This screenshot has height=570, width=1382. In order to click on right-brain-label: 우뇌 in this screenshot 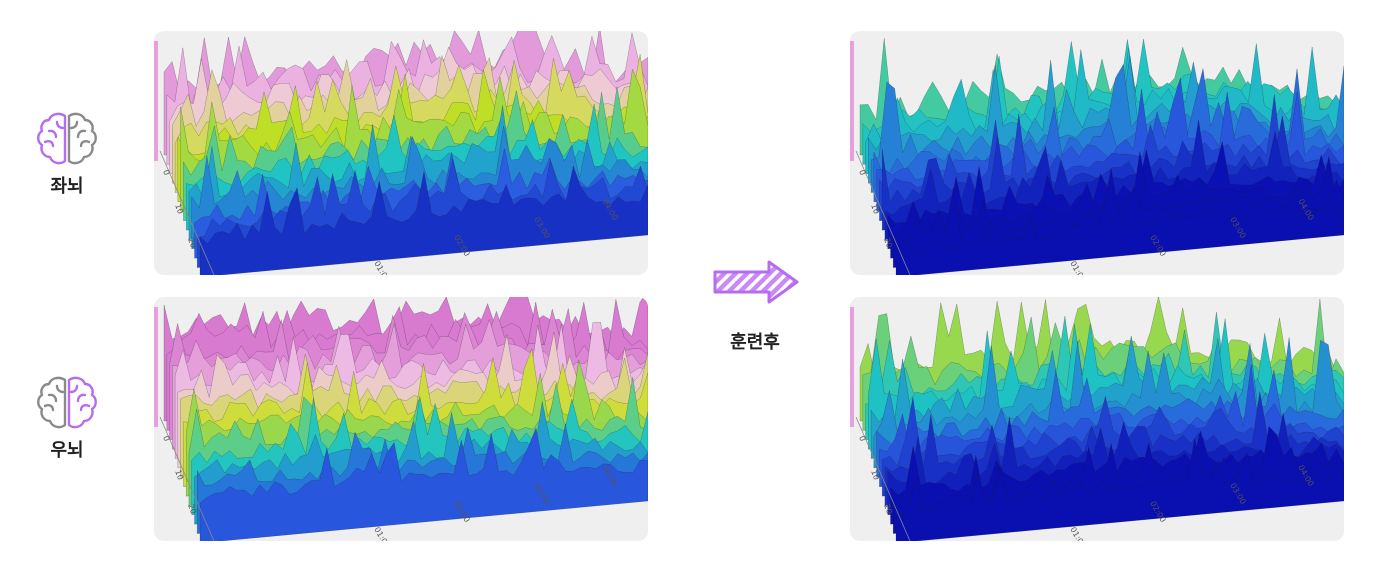, I will do `click(67, 450)`.